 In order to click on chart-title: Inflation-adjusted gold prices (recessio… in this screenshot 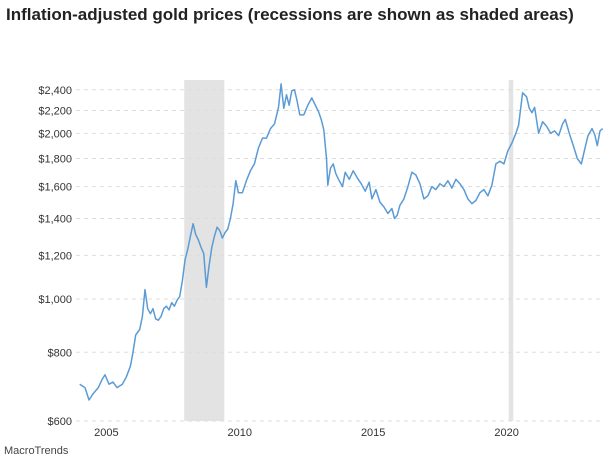, I will do `click(290, 14)`.